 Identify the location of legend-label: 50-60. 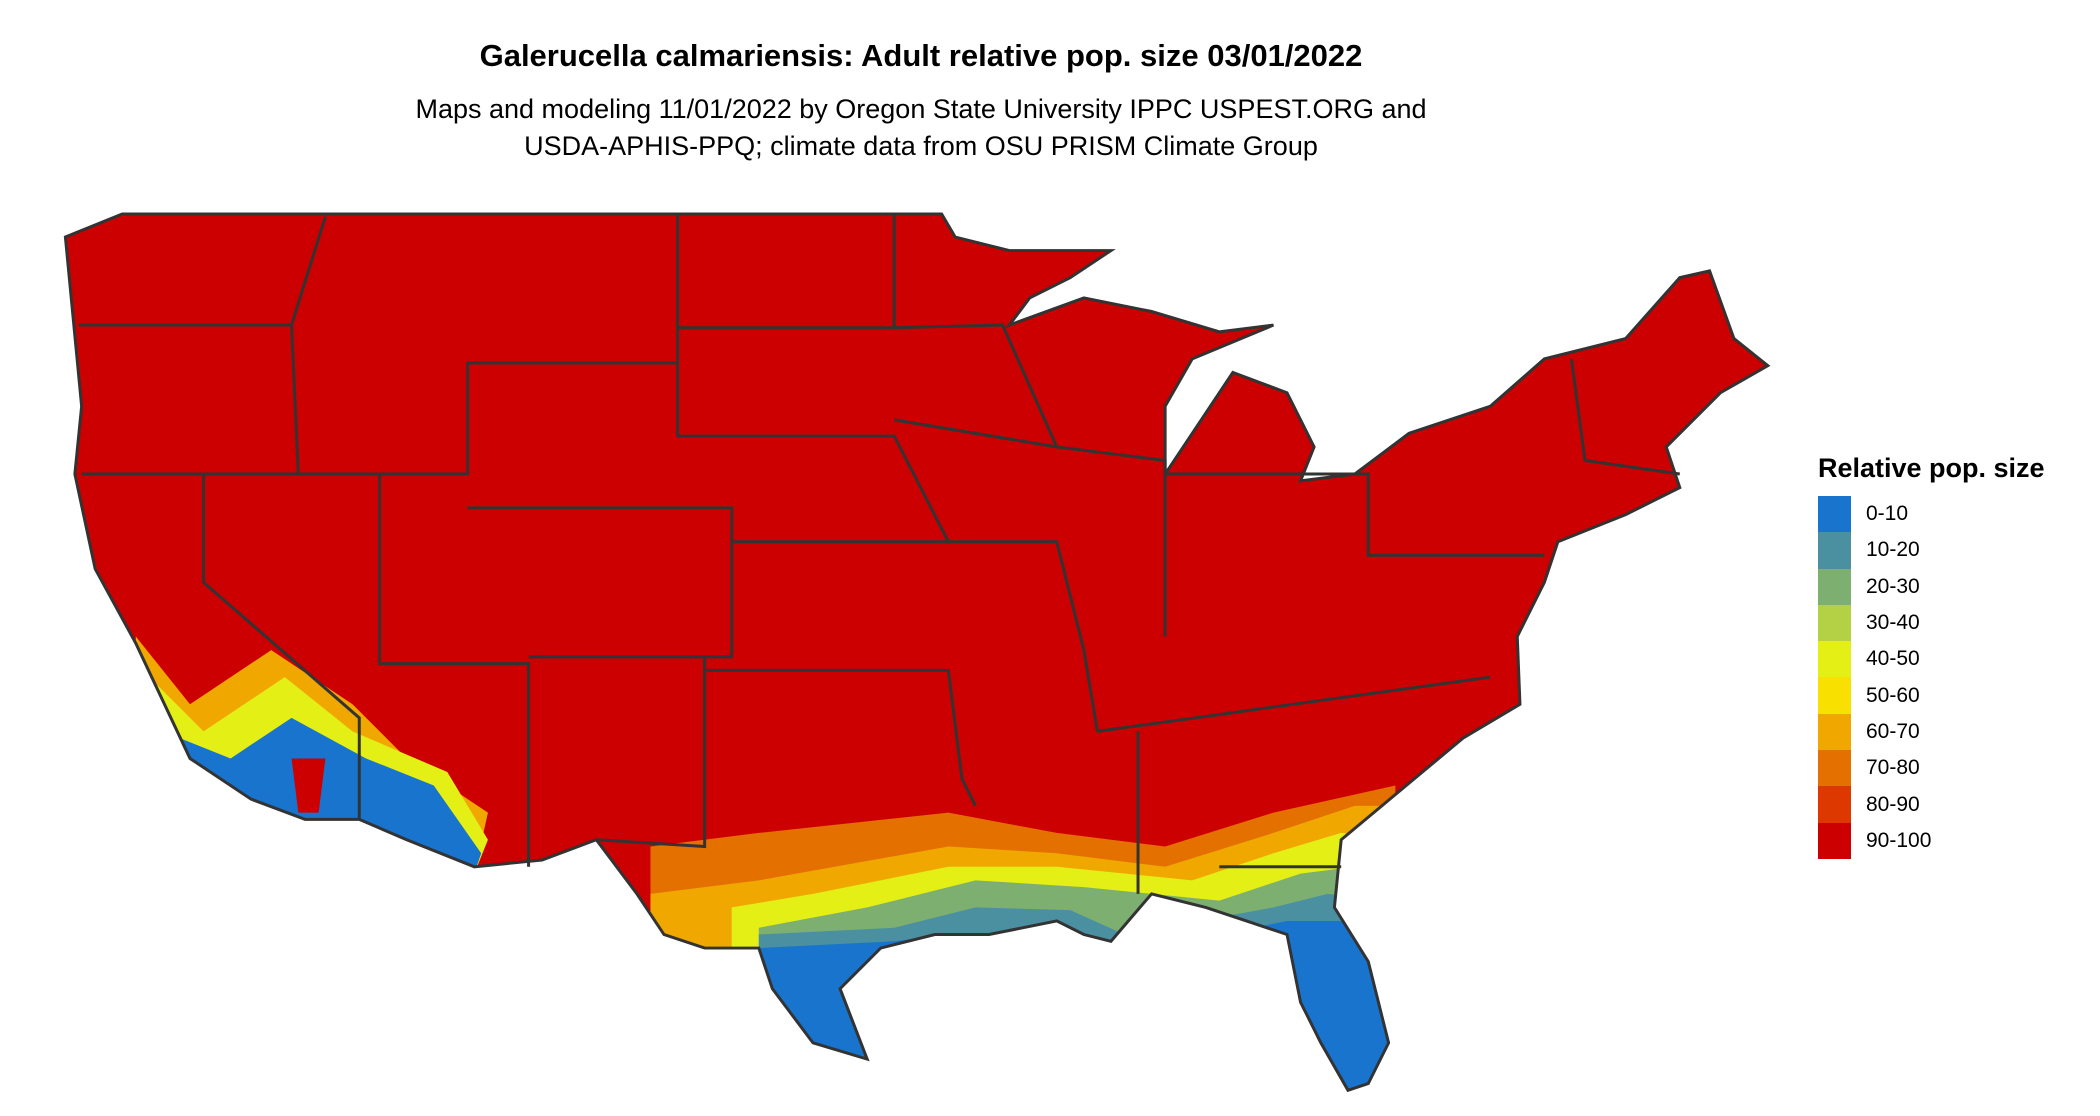
(1893, 695).